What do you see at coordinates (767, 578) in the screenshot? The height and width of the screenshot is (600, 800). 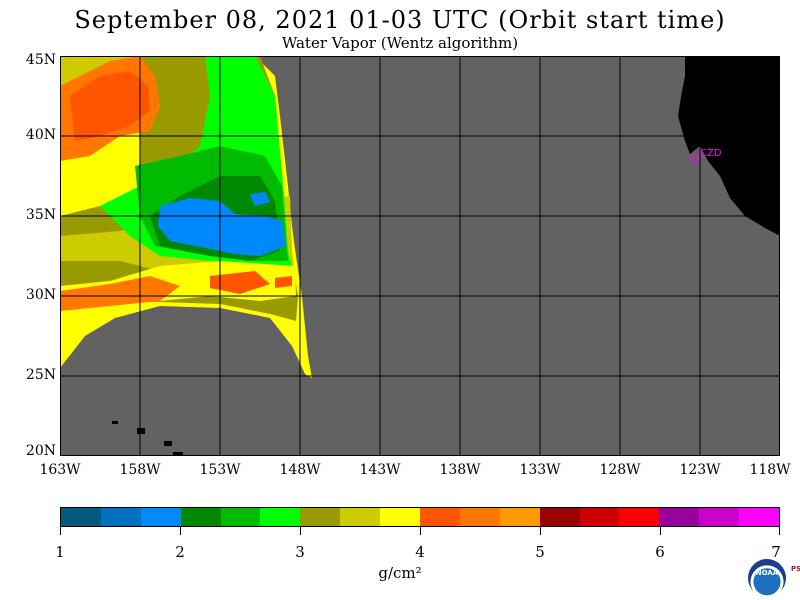 I see `noaa-logo: NOAA` at bounding box center [767, 578].